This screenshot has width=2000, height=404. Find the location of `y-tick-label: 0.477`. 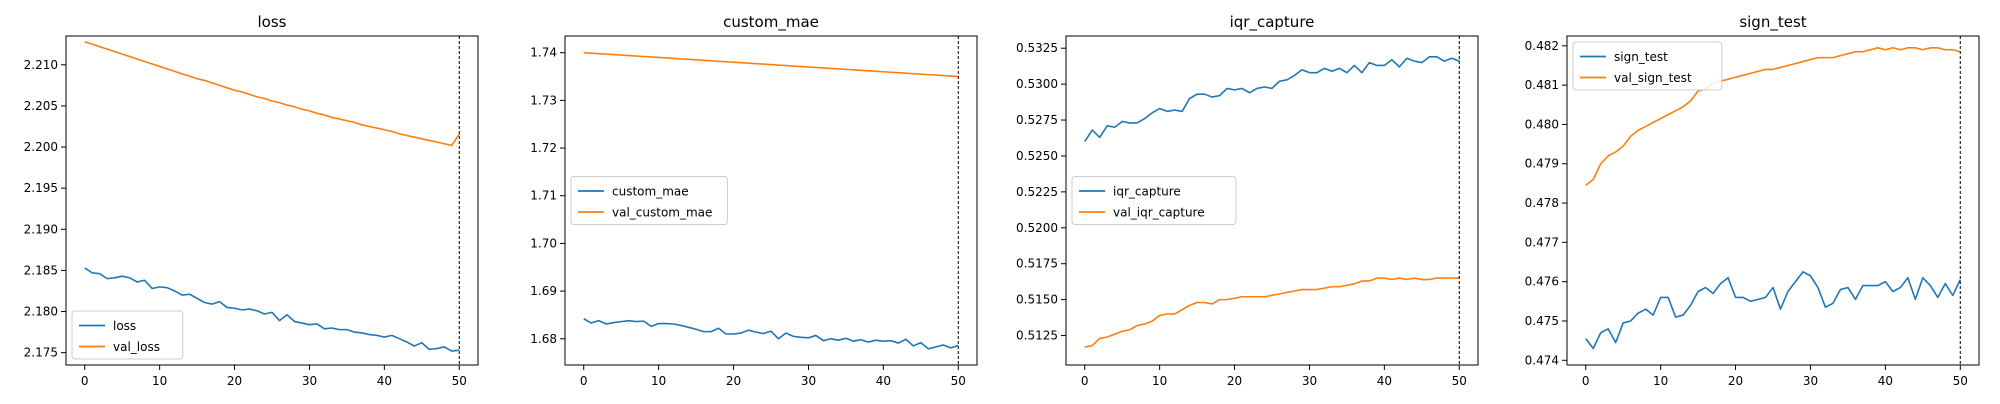

y-tick-label: 0.477 is located at coordinates (1542, 242).